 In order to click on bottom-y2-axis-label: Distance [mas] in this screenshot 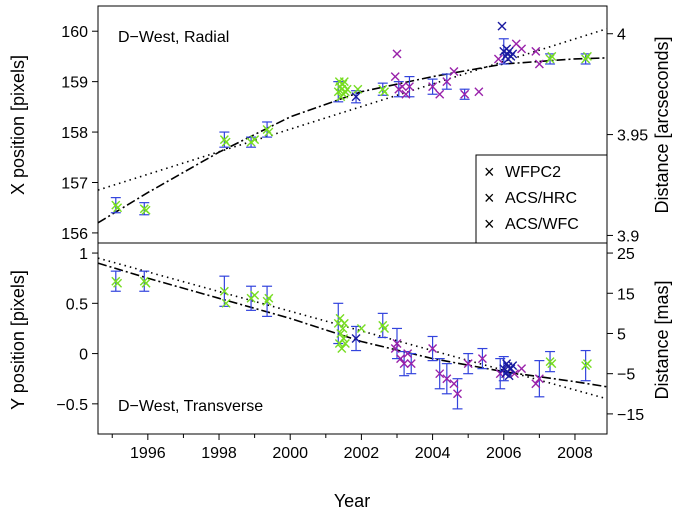, I will do `click(662, 339)`.